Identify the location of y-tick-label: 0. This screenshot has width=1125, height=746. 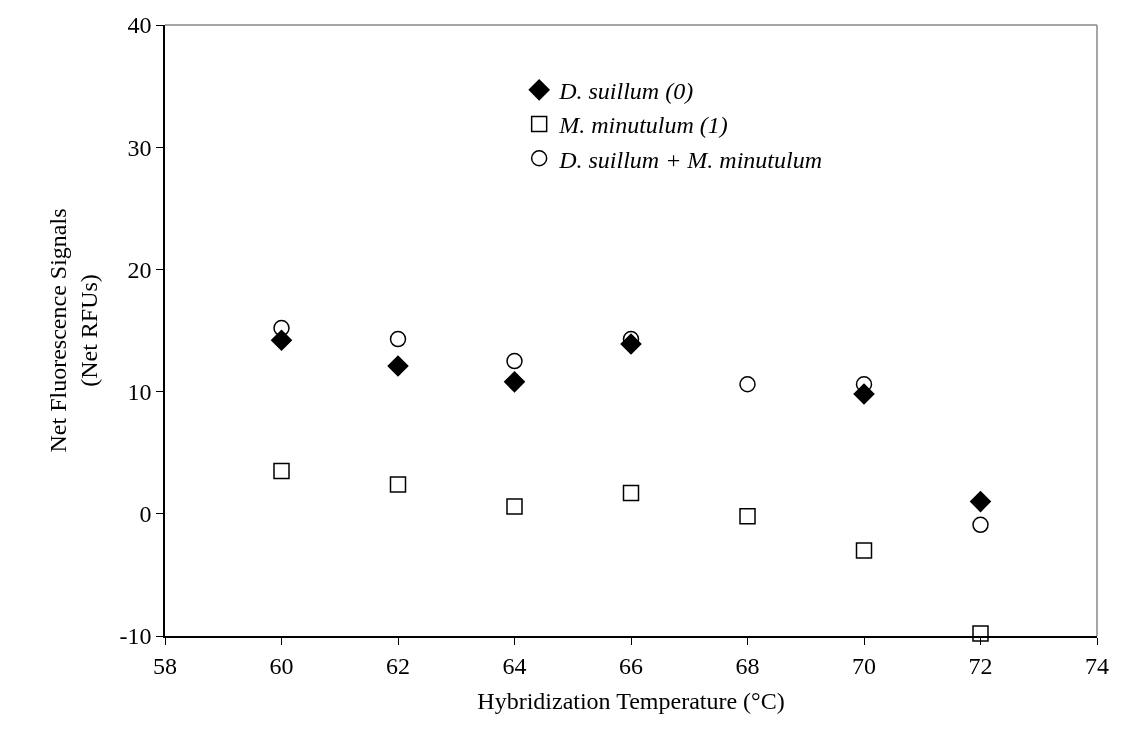
(145, 514).